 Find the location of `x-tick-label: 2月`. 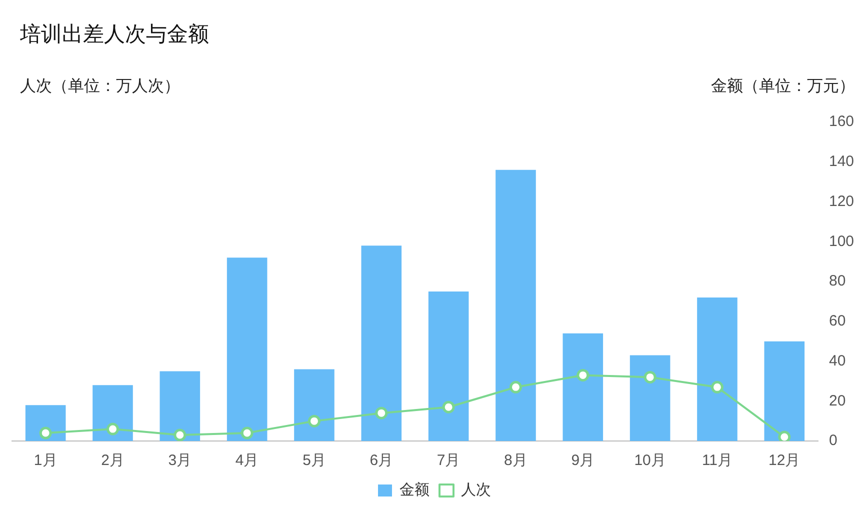

x-tick-label: 2月 is located at coordinates (112, 461).